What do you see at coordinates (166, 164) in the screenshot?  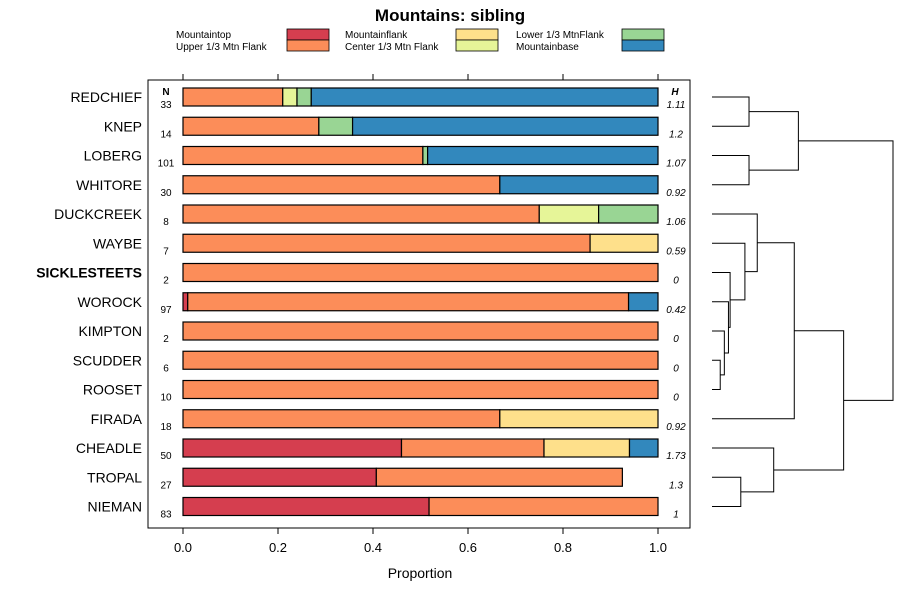 I see `row-n-value: 101` at bounding box center [166, 164].